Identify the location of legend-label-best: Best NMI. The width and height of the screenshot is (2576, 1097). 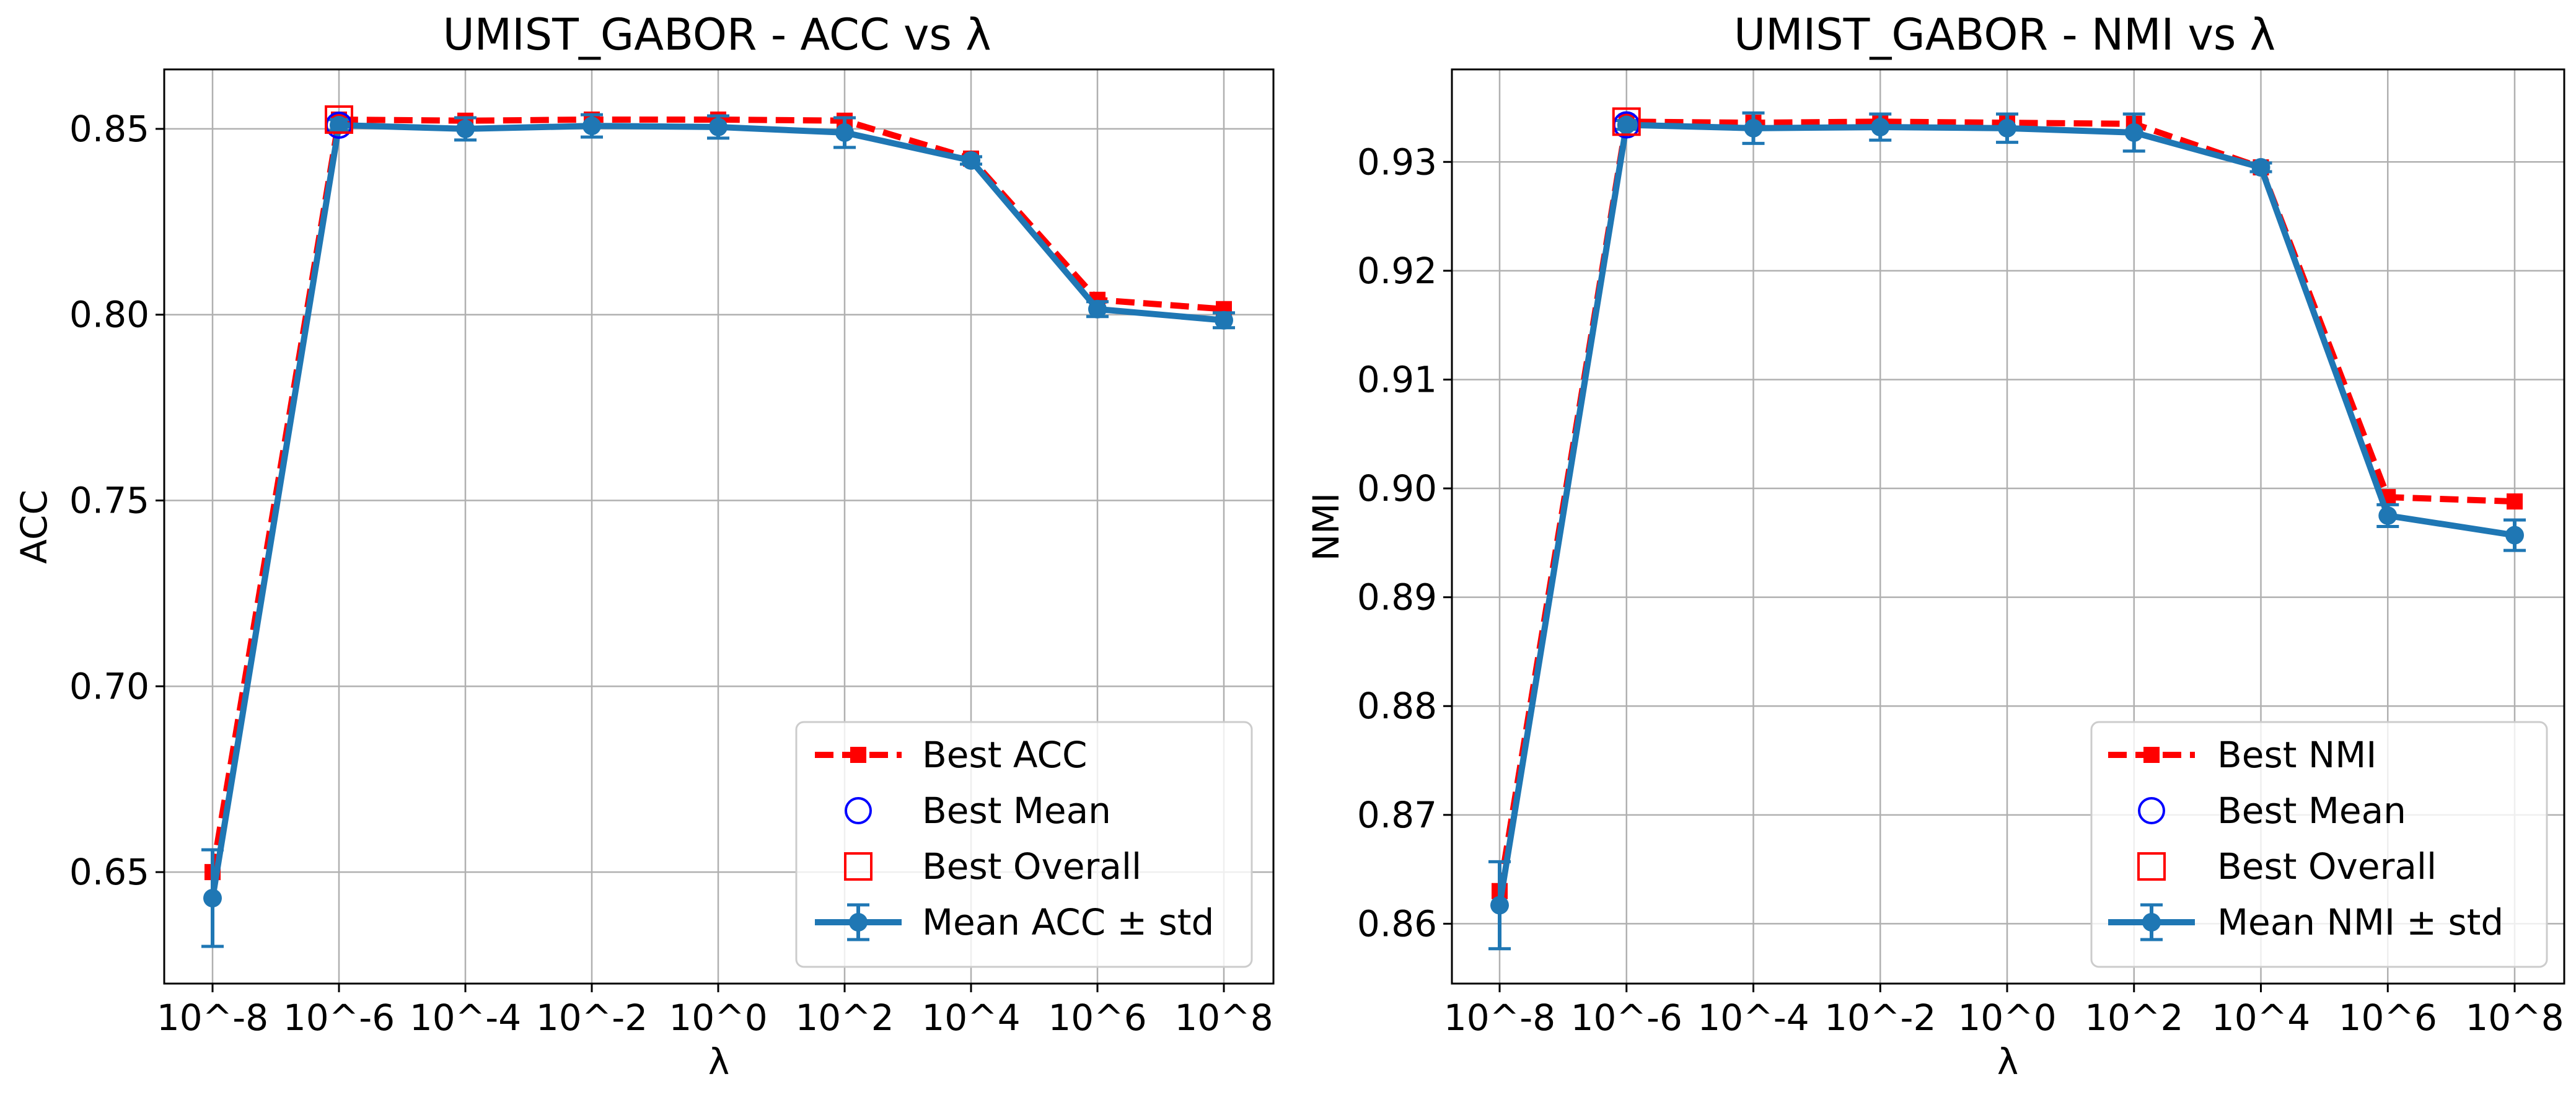
(2297, 755).